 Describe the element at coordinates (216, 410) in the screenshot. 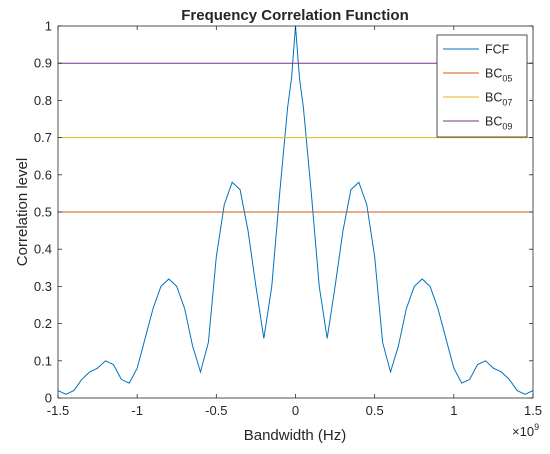

I see `x-tick-label: -0.5` at that location.